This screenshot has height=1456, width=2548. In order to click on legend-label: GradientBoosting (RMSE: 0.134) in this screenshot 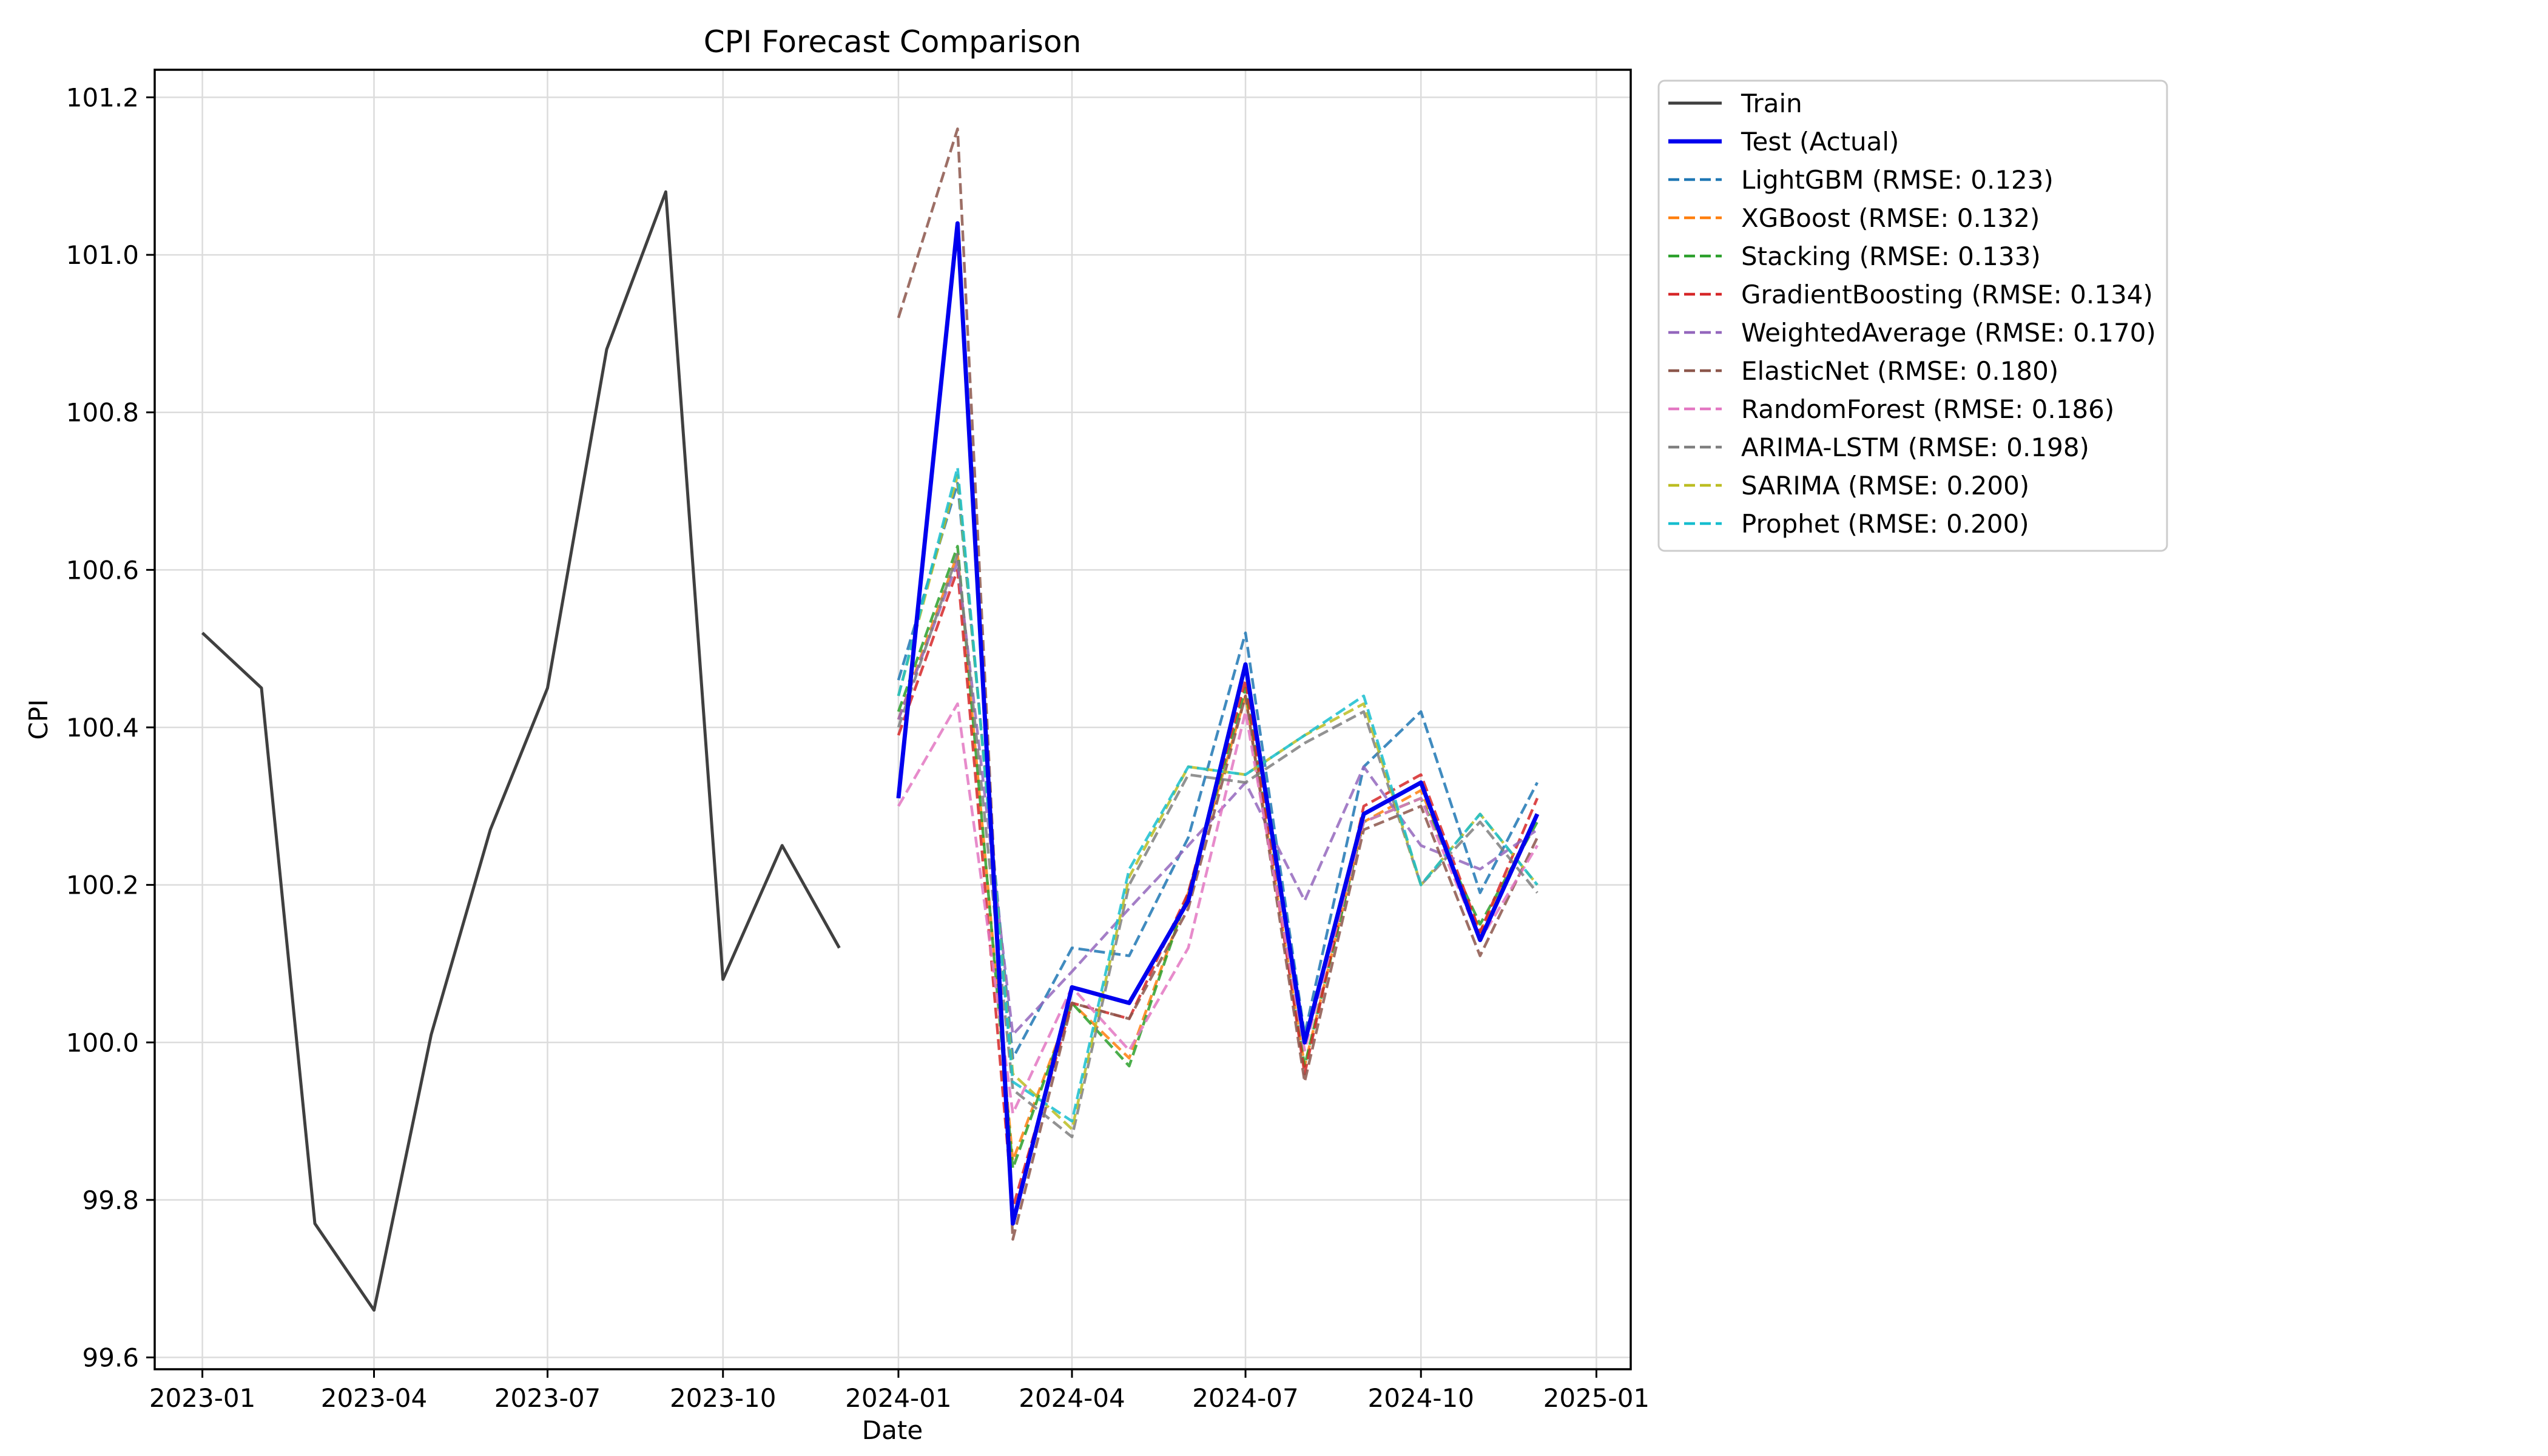, I will do `click(1947, 294)`.